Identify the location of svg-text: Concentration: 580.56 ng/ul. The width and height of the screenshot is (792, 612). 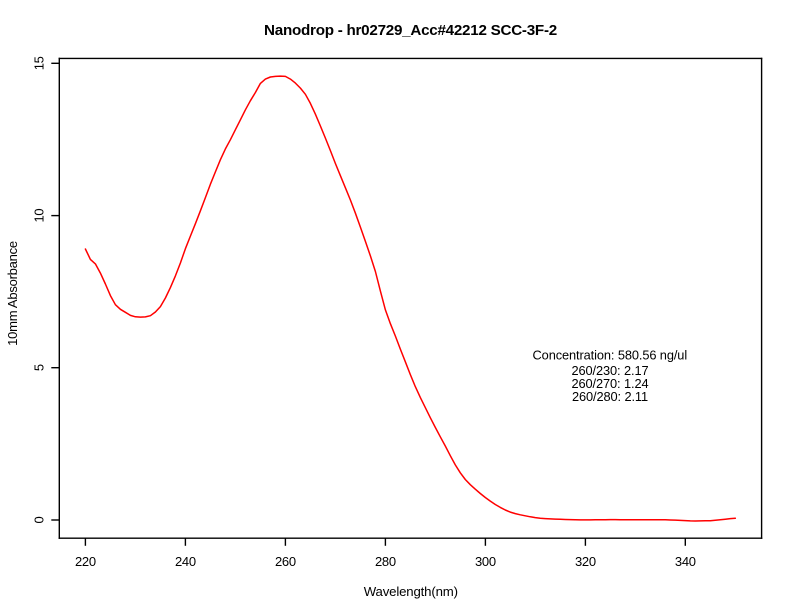
(610, 355).